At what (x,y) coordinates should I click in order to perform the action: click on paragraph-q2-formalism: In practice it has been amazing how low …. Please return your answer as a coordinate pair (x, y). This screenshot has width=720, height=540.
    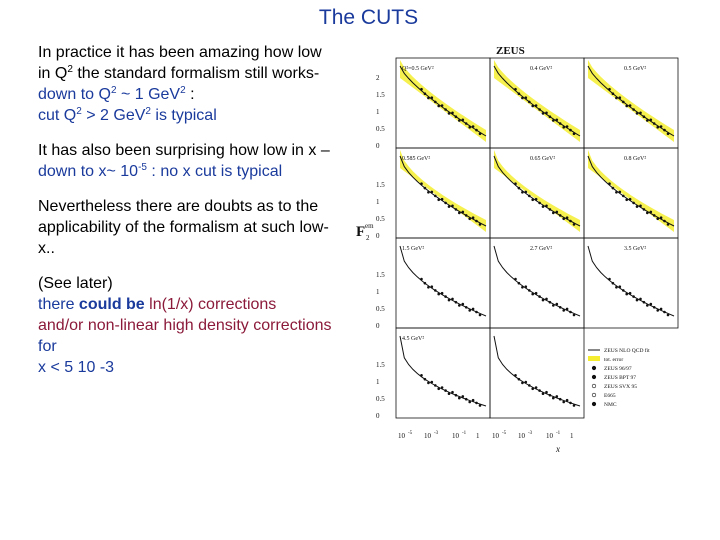
    Looking at the image, I should click on (180, 84).